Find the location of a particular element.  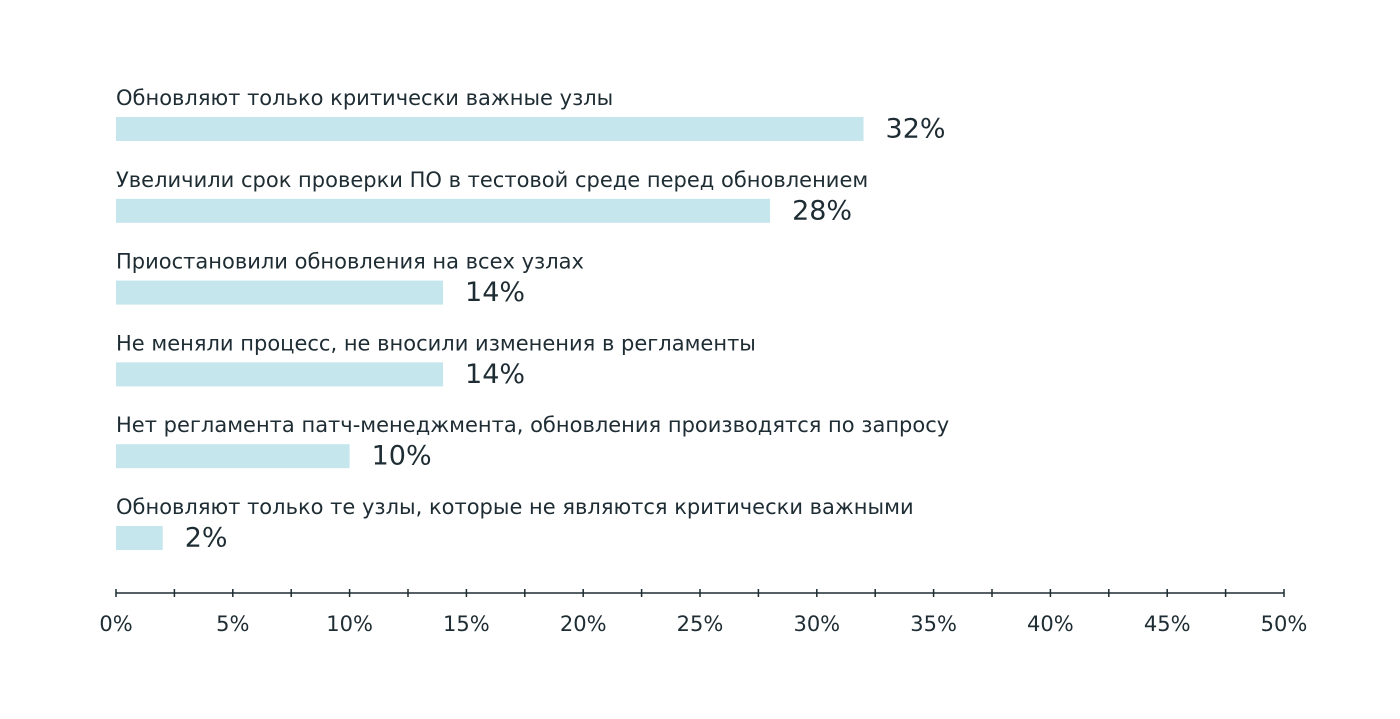

x-tick-label: 50% is located at coordinates (1284, 624).